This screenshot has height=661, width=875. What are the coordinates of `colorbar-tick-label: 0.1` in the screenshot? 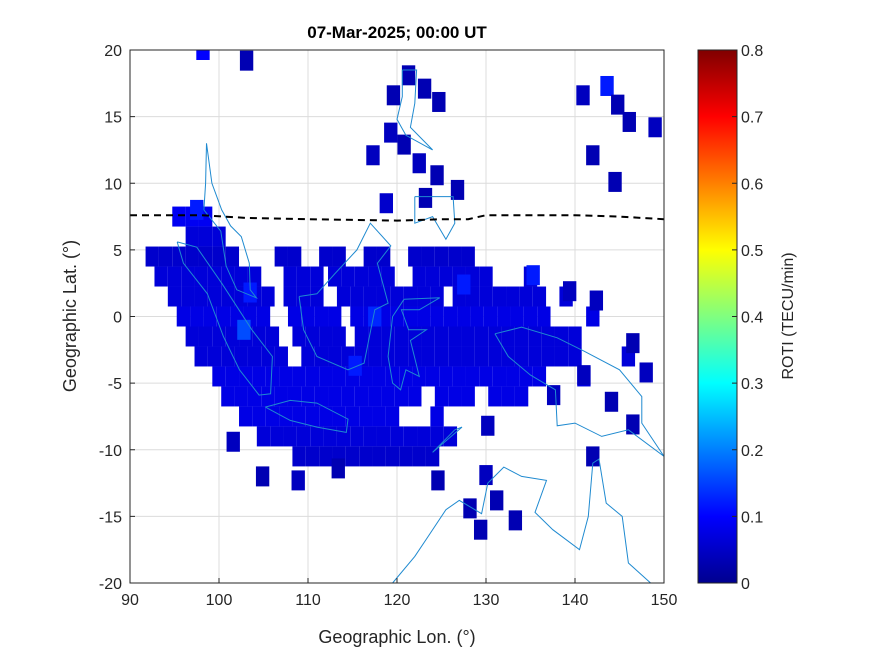 It's located at (752, 517).